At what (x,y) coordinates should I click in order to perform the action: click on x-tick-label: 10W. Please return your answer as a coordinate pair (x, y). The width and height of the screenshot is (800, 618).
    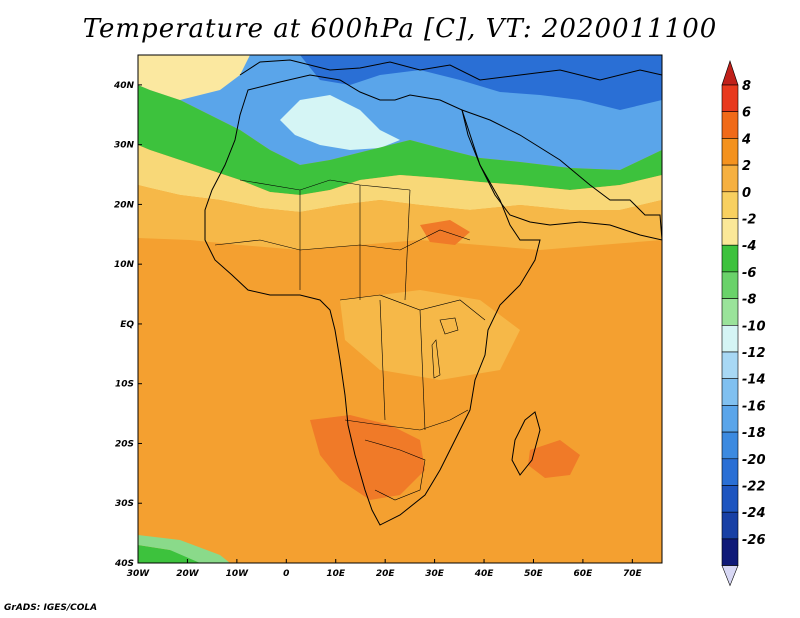
    Looking at the image, I should click on (238, 574).